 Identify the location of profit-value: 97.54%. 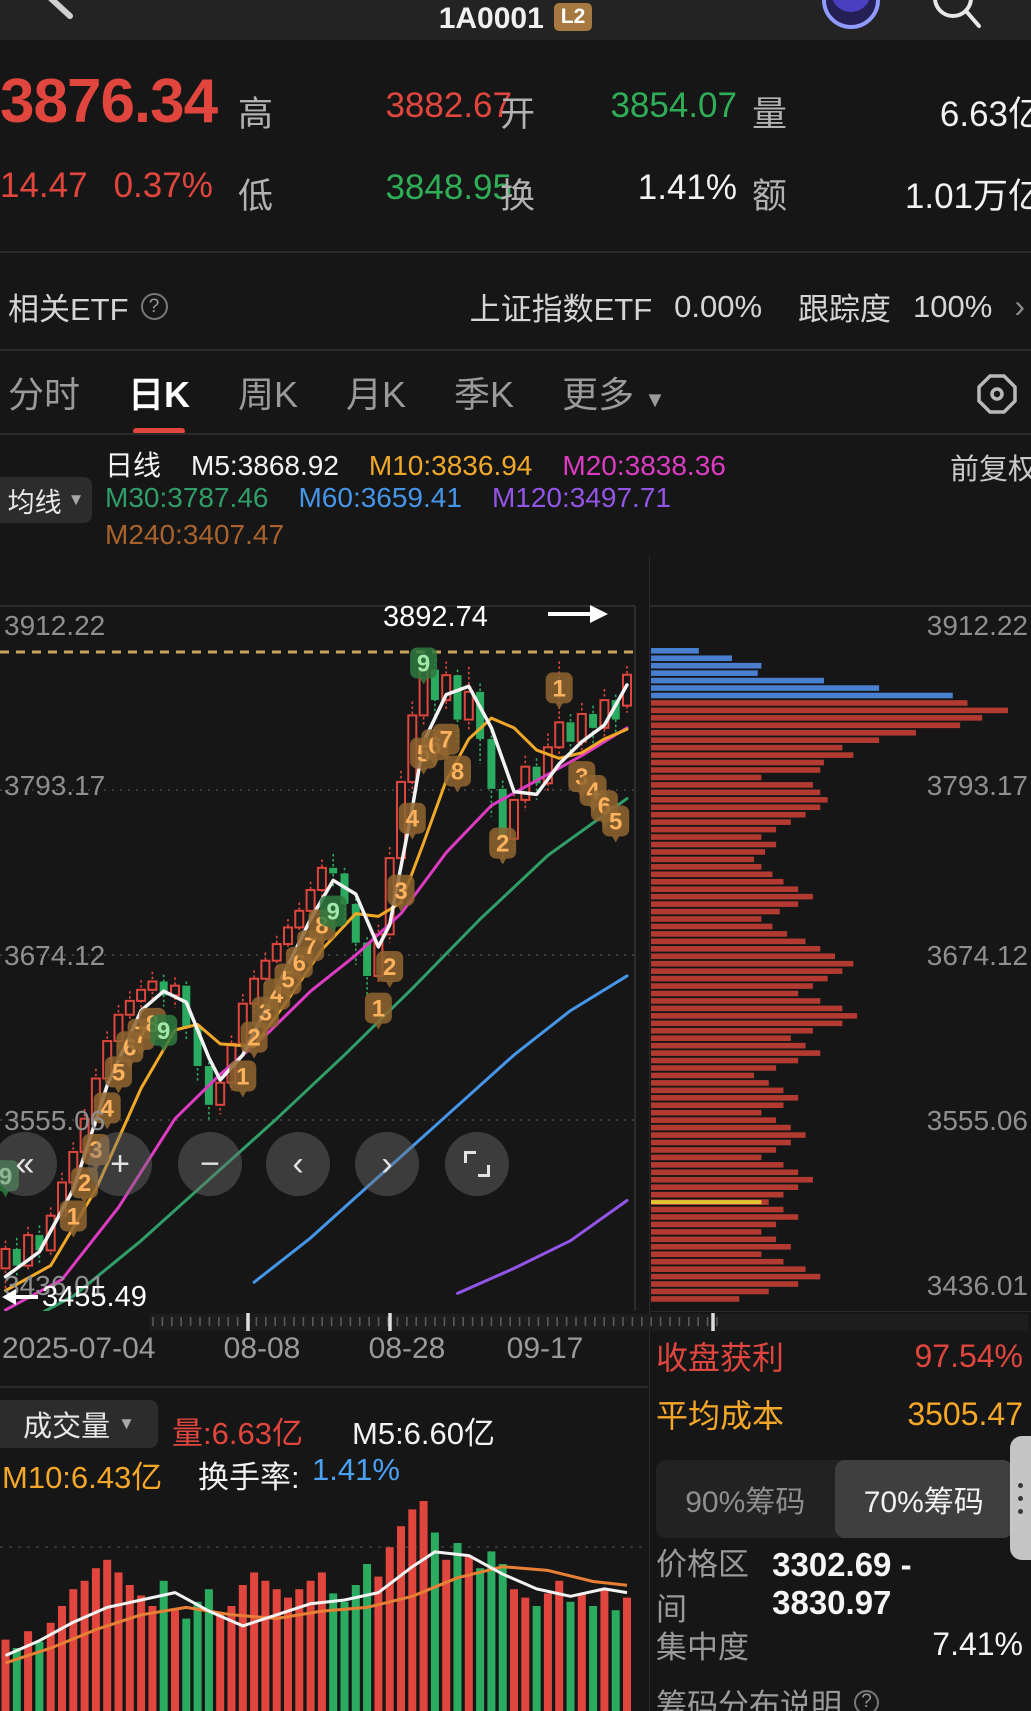
(968, 1355).